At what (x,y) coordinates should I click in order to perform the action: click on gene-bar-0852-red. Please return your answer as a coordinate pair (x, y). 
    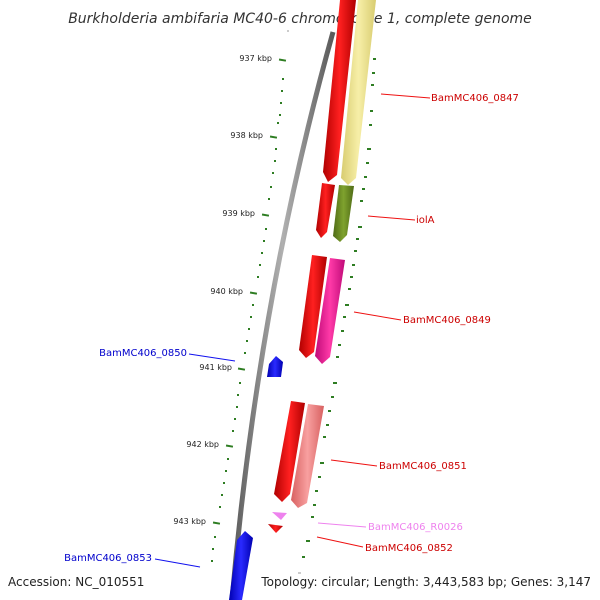
    Looking at the image, I should click on (275, 528).